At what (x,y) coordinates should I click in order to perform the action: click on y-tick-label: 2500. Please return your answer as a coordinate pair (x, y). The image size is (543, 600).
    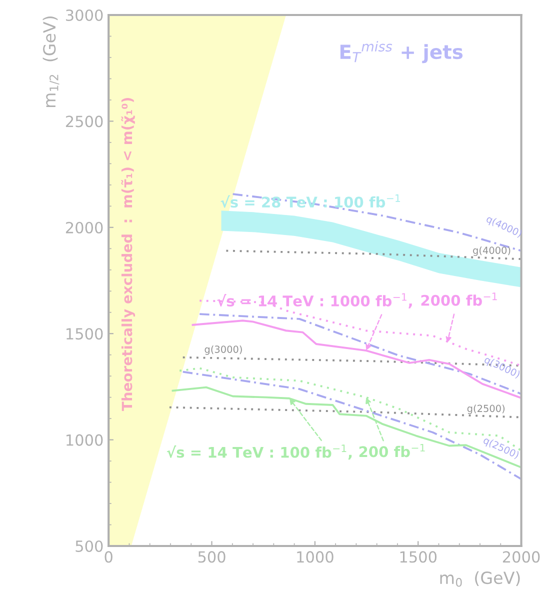
    Looking at the image, I should click on (84, 122).